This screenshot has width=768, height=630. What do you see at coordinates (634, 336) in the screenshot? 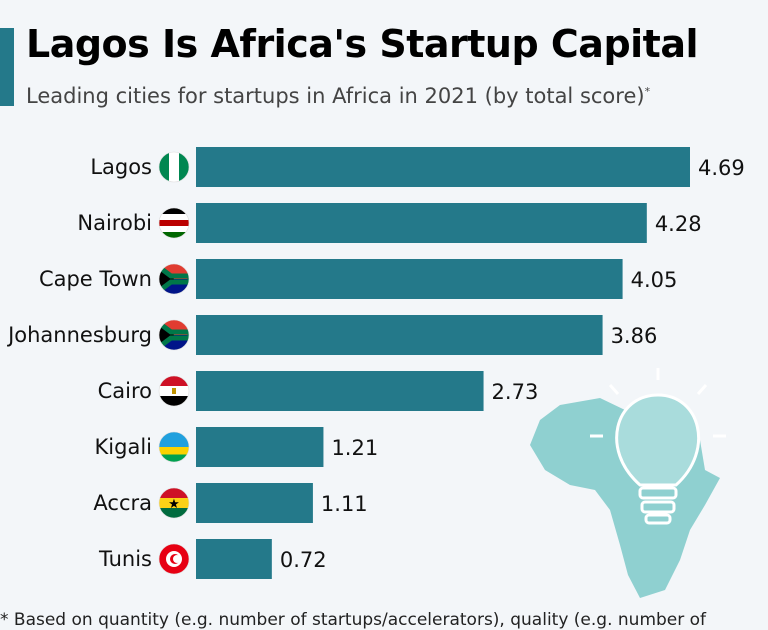
I see `value-label: 3.86` at bounding box center [634, 336].